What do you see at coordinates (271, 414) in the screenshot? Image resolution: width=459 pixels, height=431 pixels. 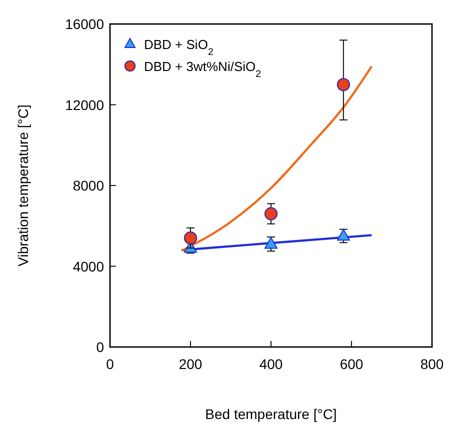 I see `x-axis-title: Bed temperature [°C]` at bounding box center [271, 414].